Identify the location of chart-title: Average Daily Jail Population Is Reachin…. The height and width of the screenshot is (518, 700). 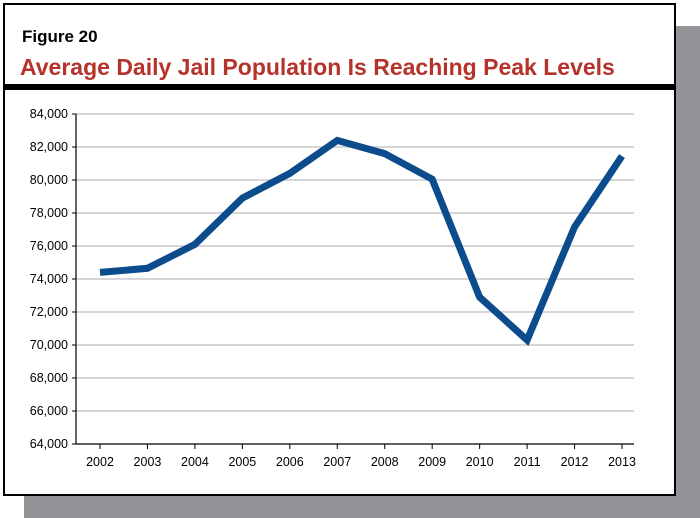
(317, 67).